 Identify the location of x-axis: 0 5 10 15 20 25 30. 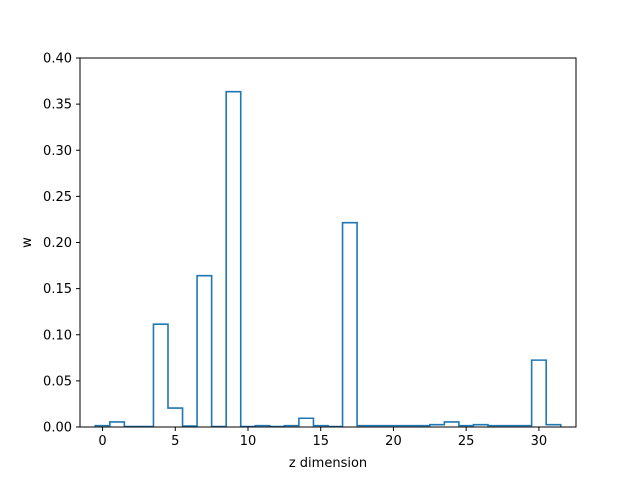
(322, 438).